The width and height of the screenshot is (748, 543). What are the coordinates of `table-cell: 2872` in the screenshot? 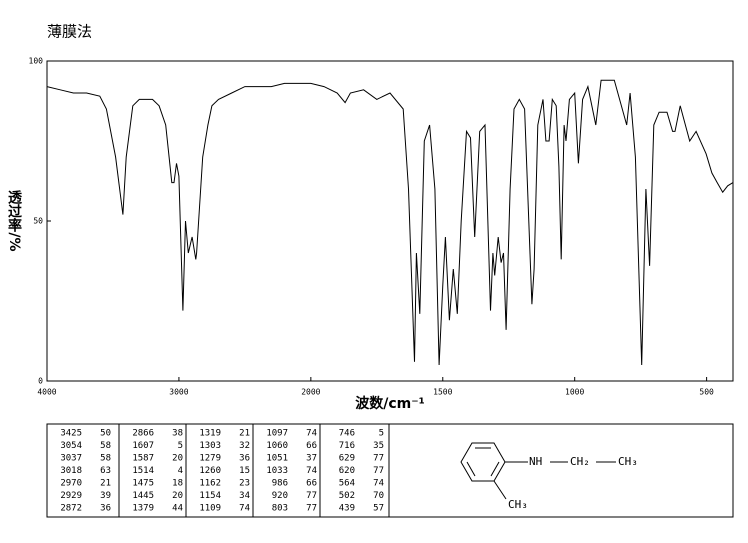 It's located at (71, 509).